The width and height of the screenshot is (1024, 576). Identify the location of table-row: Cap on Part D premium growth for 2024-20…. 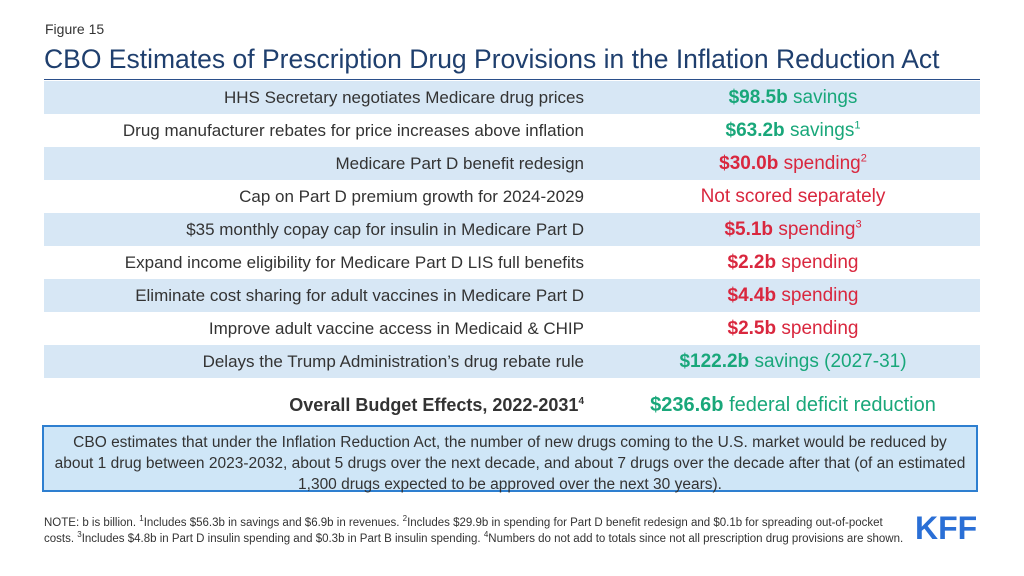
(512, 196).